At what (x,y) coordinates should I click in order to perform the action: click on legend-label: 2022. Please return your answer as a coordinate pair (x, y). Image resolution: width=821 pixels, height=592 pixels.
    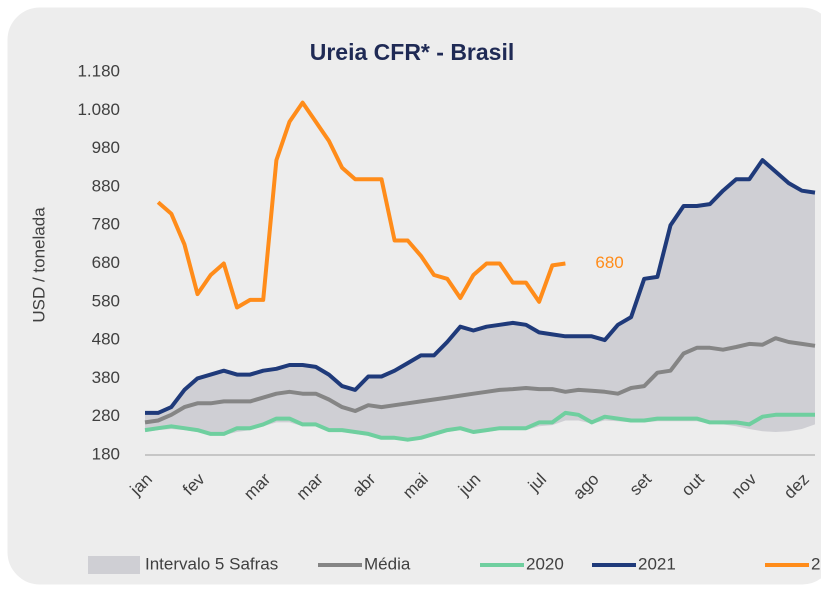
    Looking at the image, I should click on (816, 563).